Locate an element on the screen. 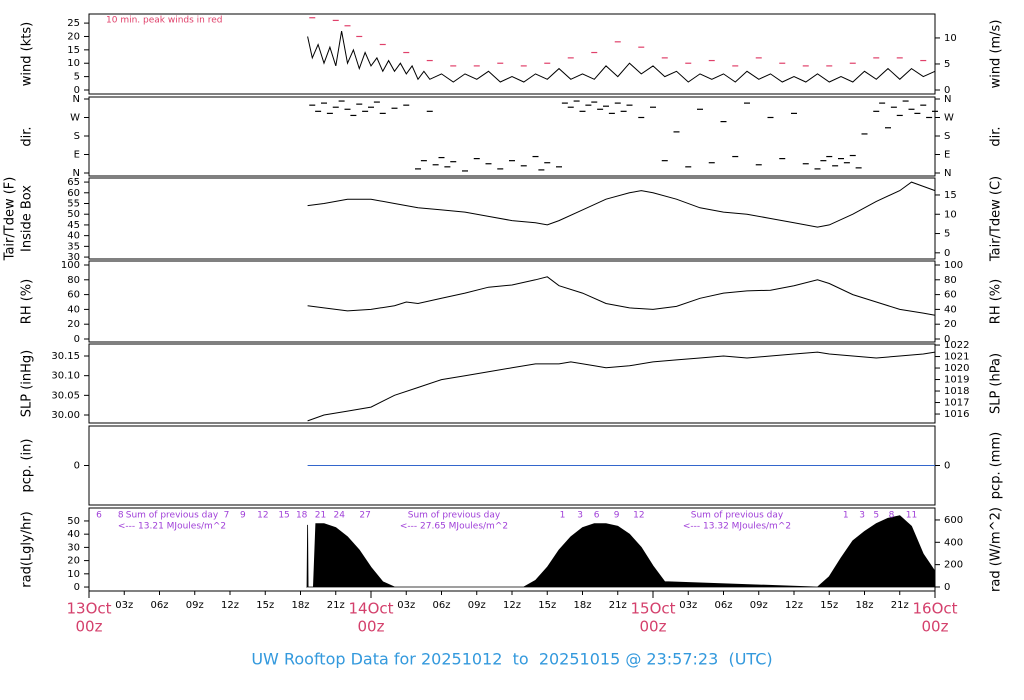 This screenshot has height=700, width=1024. day-sum-total: <--- 13.21 MJoules/m^2 is located at coordinates (172, 527).